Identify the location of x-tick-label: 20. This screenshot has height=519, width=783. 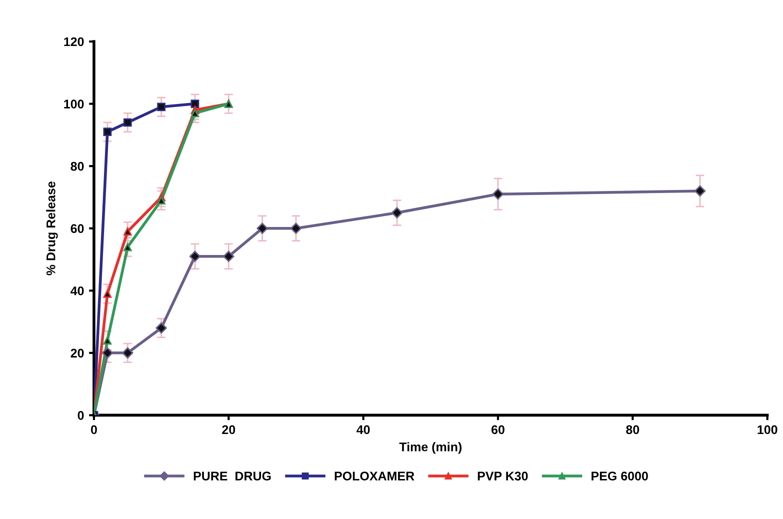
(229, 429).